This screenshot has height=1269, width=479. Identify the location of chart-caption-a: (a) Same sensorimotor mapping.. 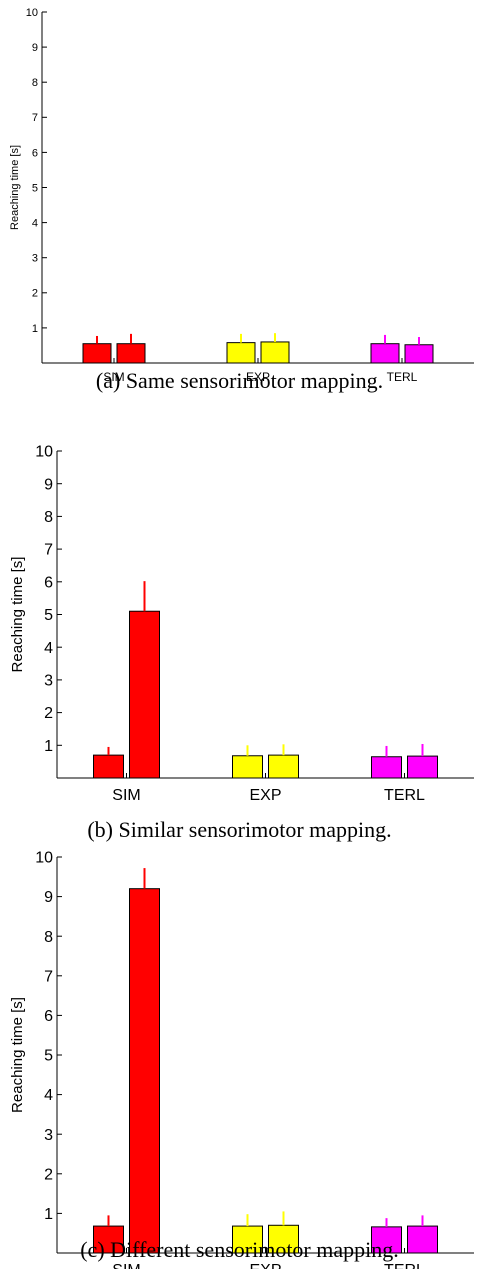
(239, 380).